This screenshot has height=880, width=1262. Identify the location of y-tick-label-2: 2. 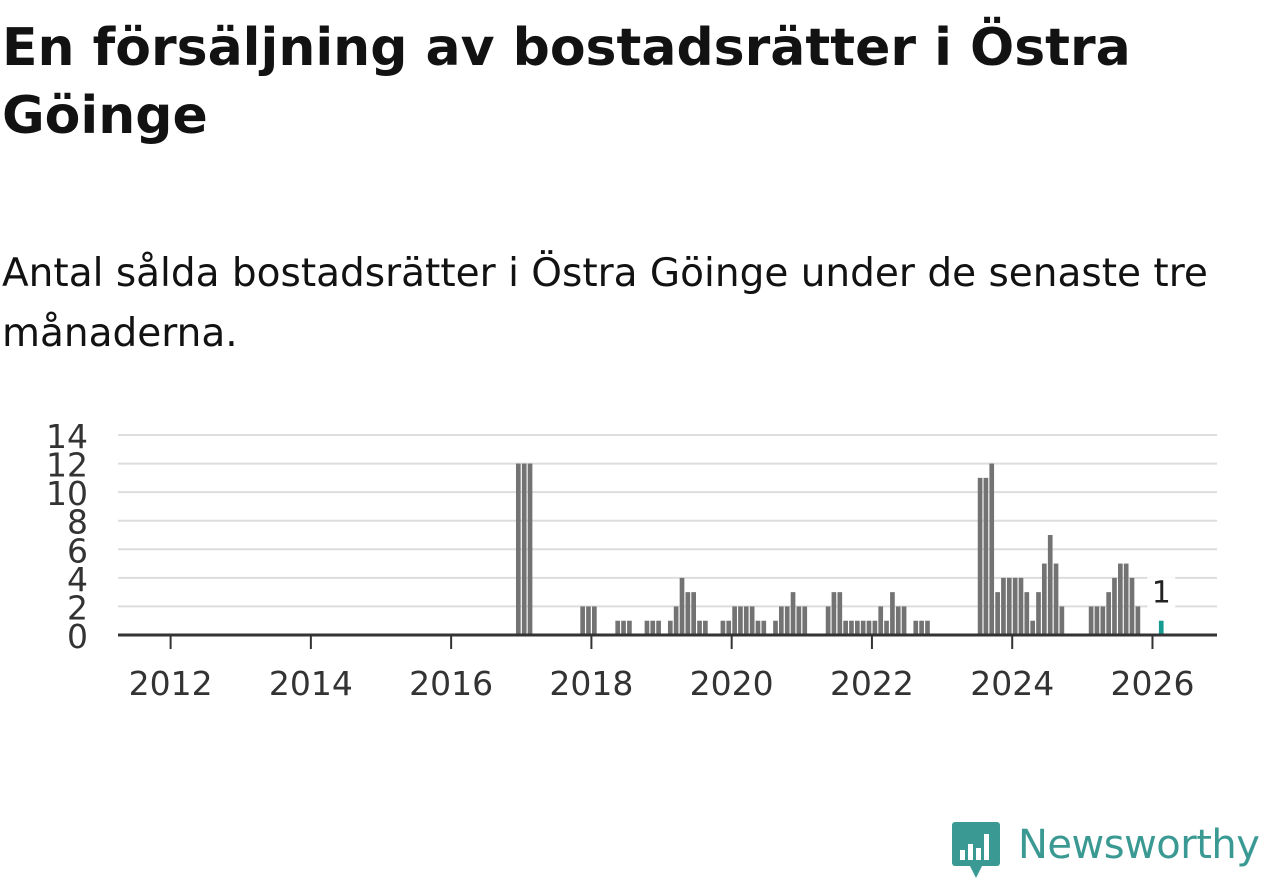
(77, 607).